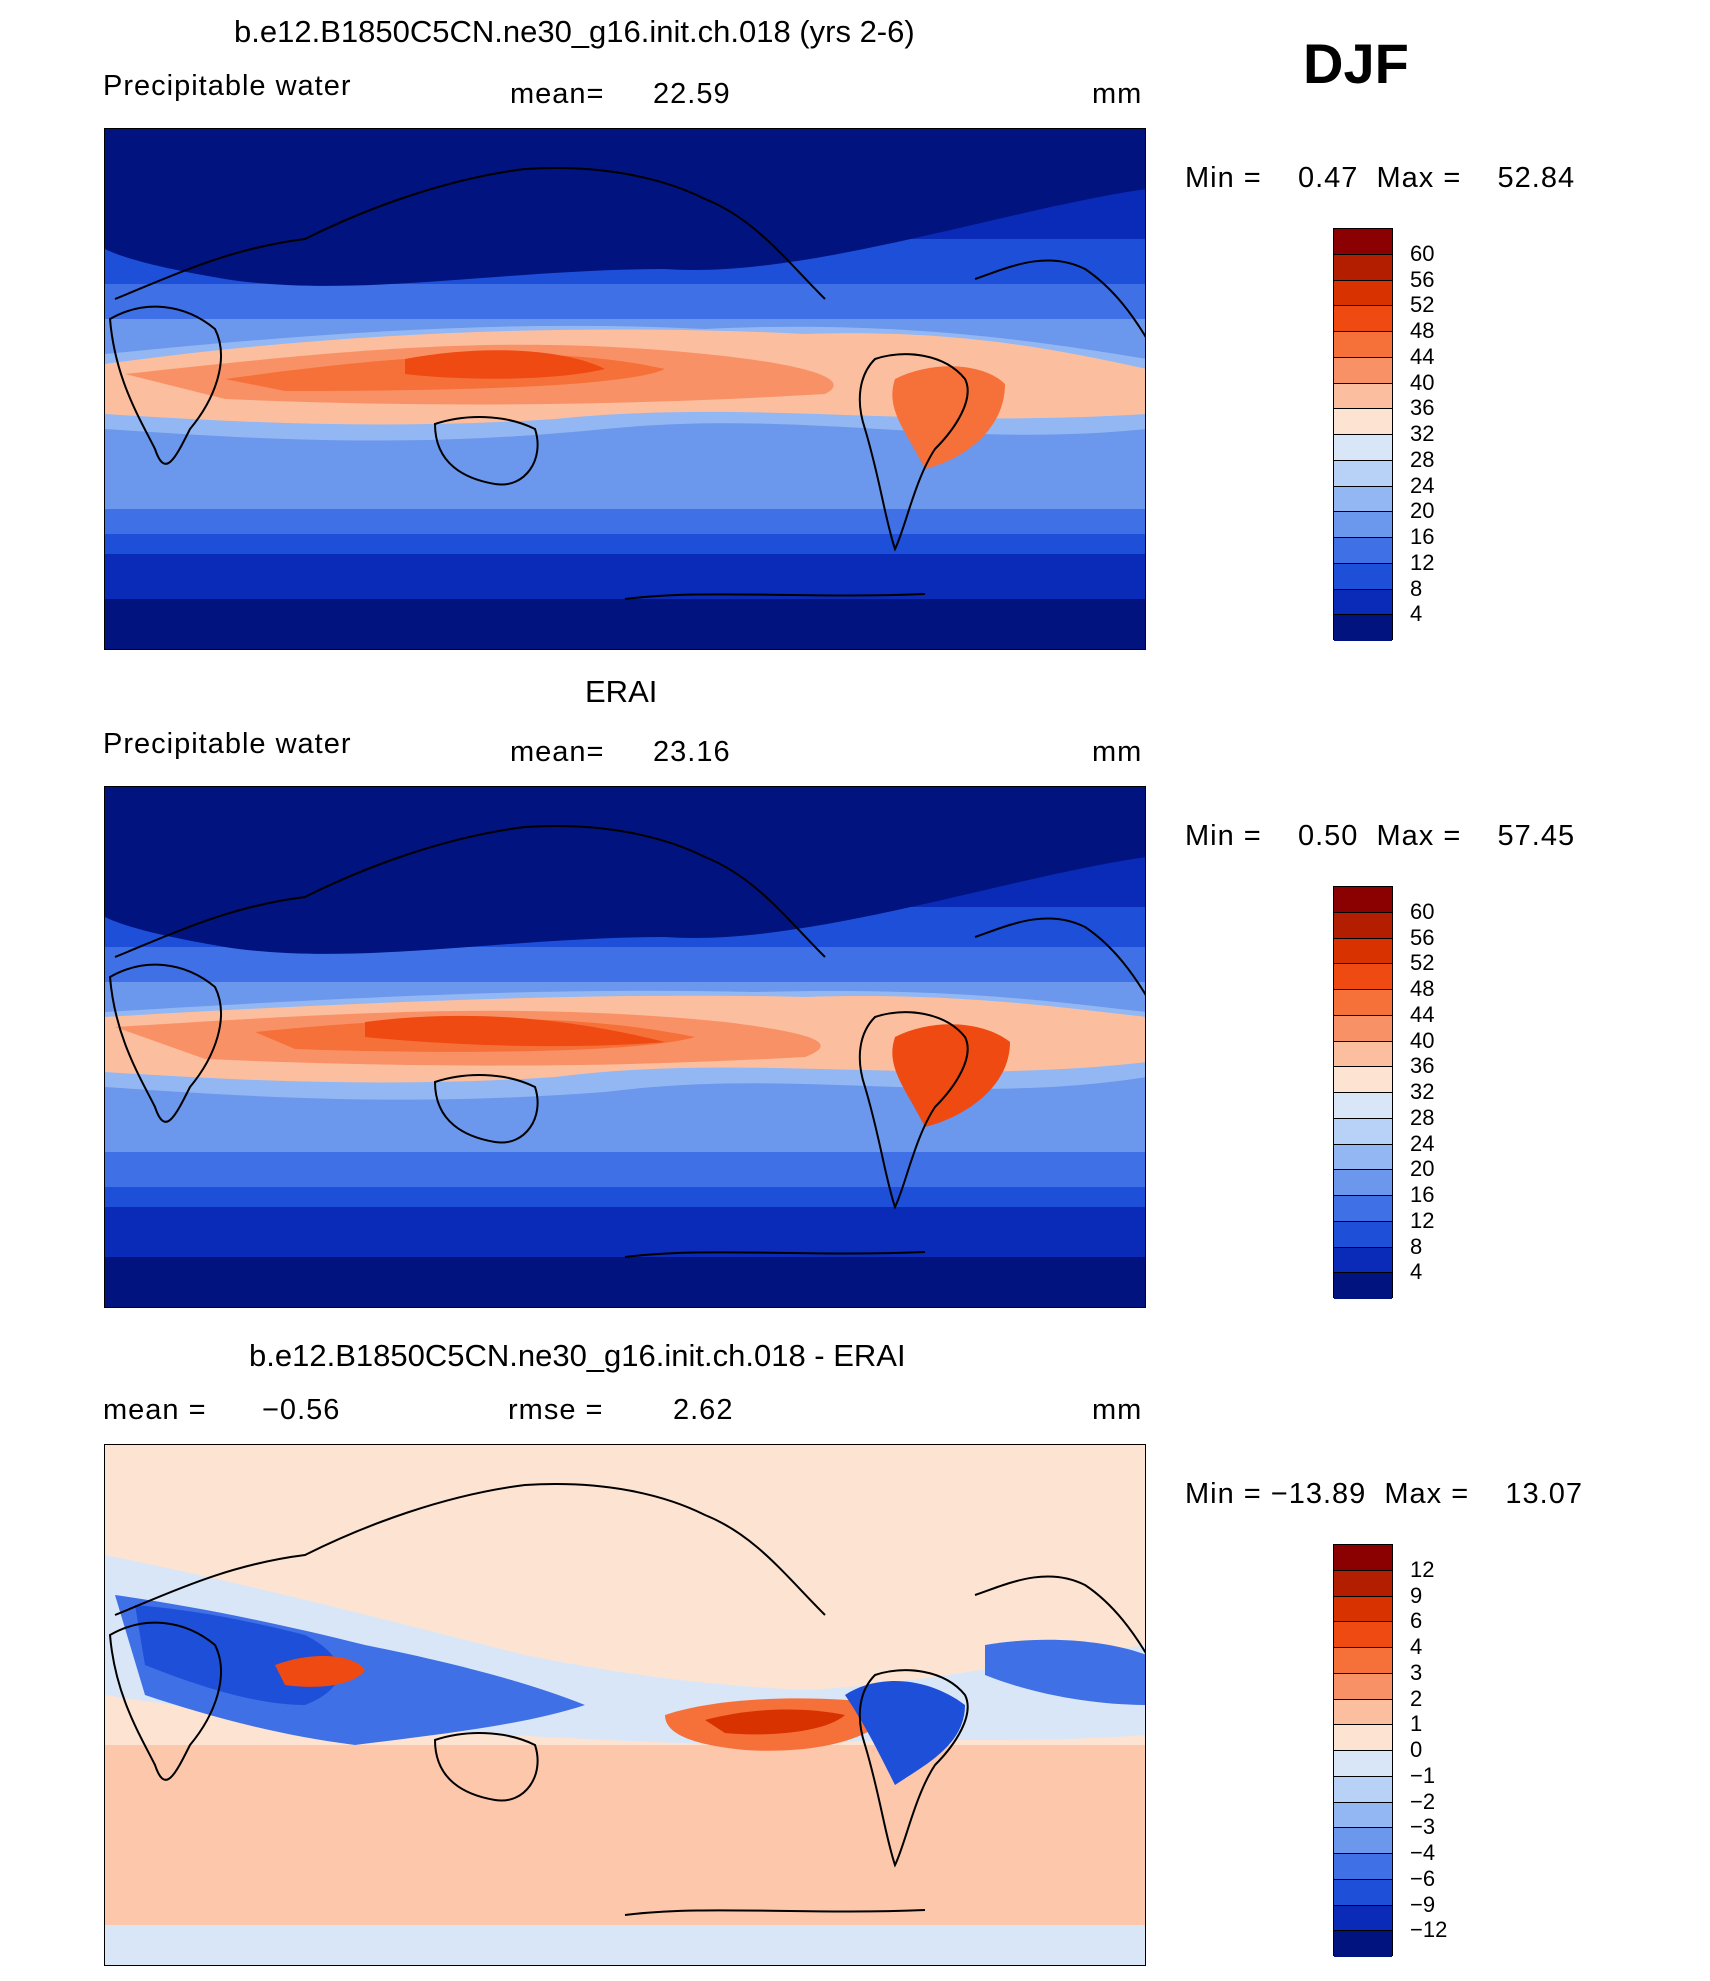  I want to click on panel3-colorbar, so click(1363, 1750).